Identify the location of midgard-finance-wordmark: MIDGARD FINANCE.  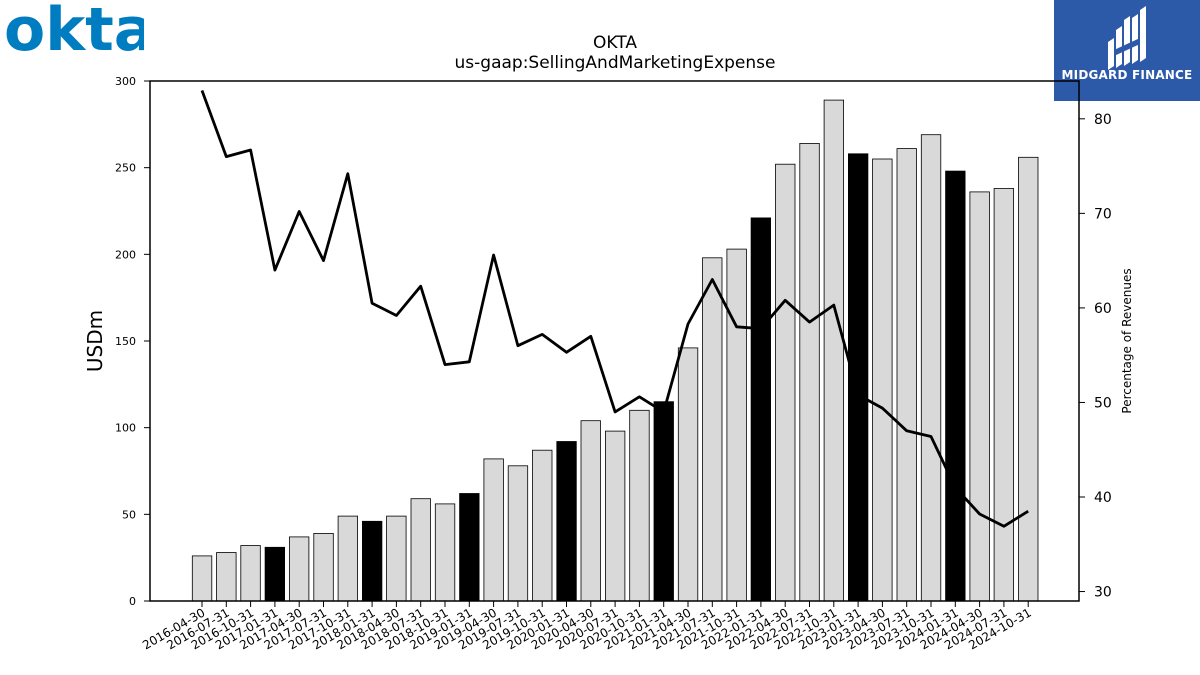
(1127, 75).